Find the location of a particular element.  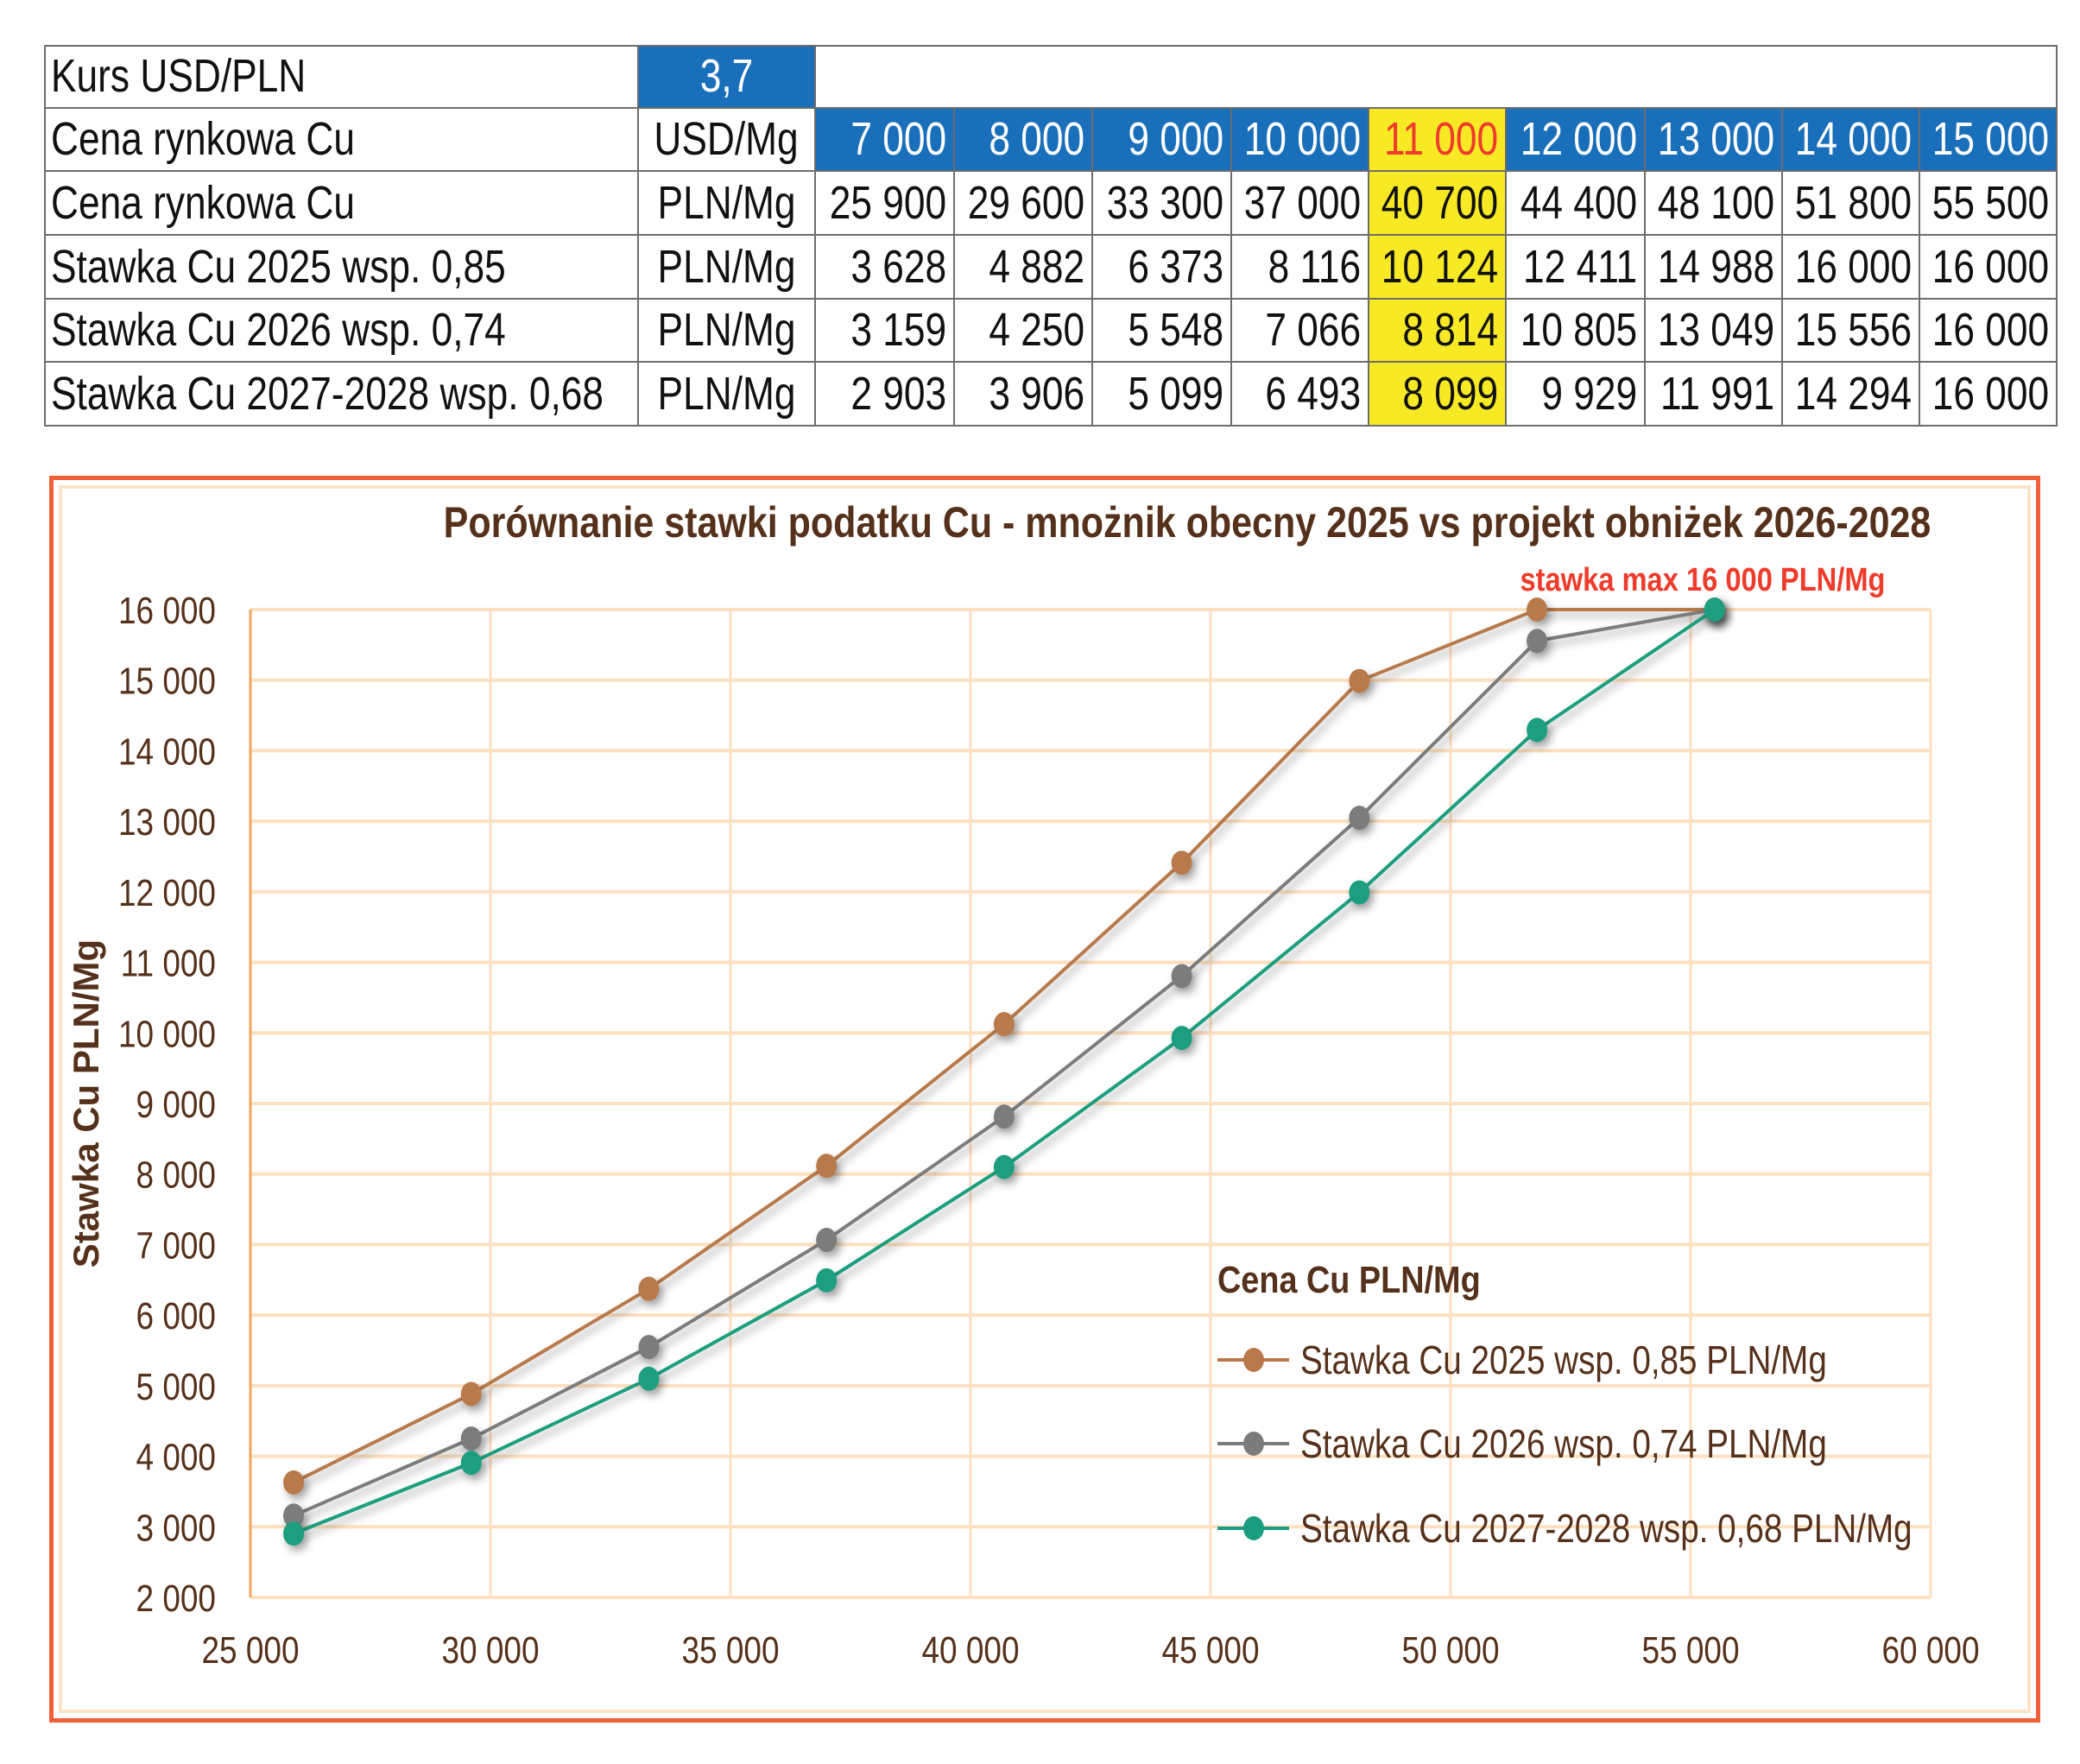

value-cell-text: 33 300 is located at coordinates (1164, 204).